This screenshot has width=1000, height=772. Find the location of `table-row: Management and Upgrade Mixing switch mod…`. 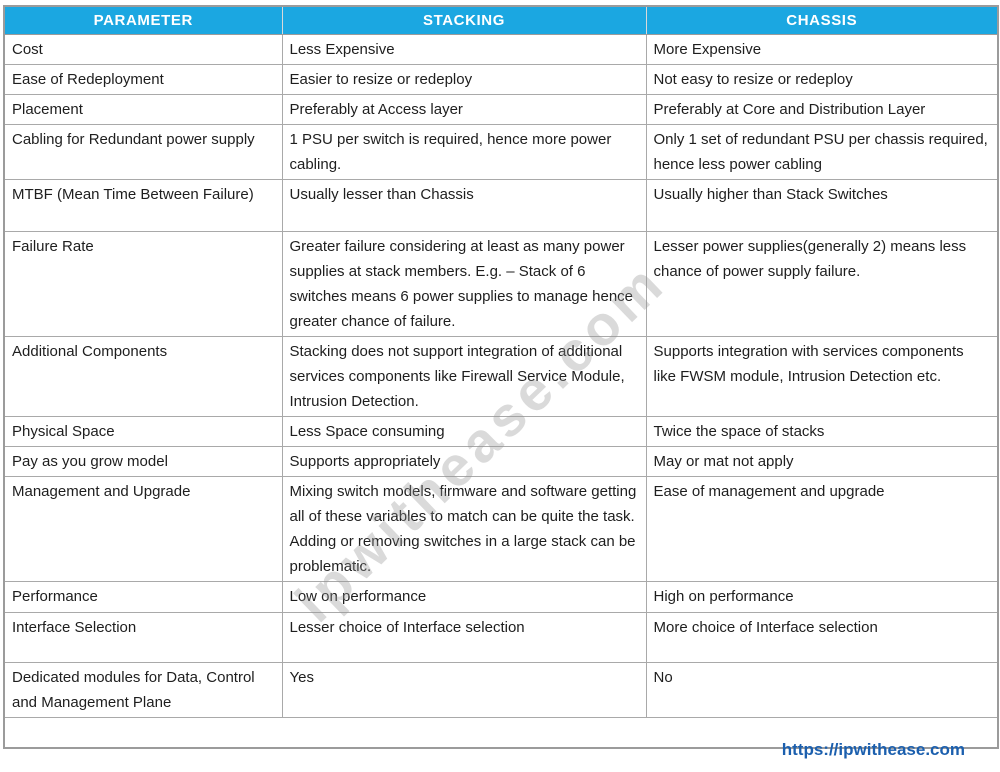

table-row: Management and Upgrade Mixing switch mod… is located at coordinates (501, 528).